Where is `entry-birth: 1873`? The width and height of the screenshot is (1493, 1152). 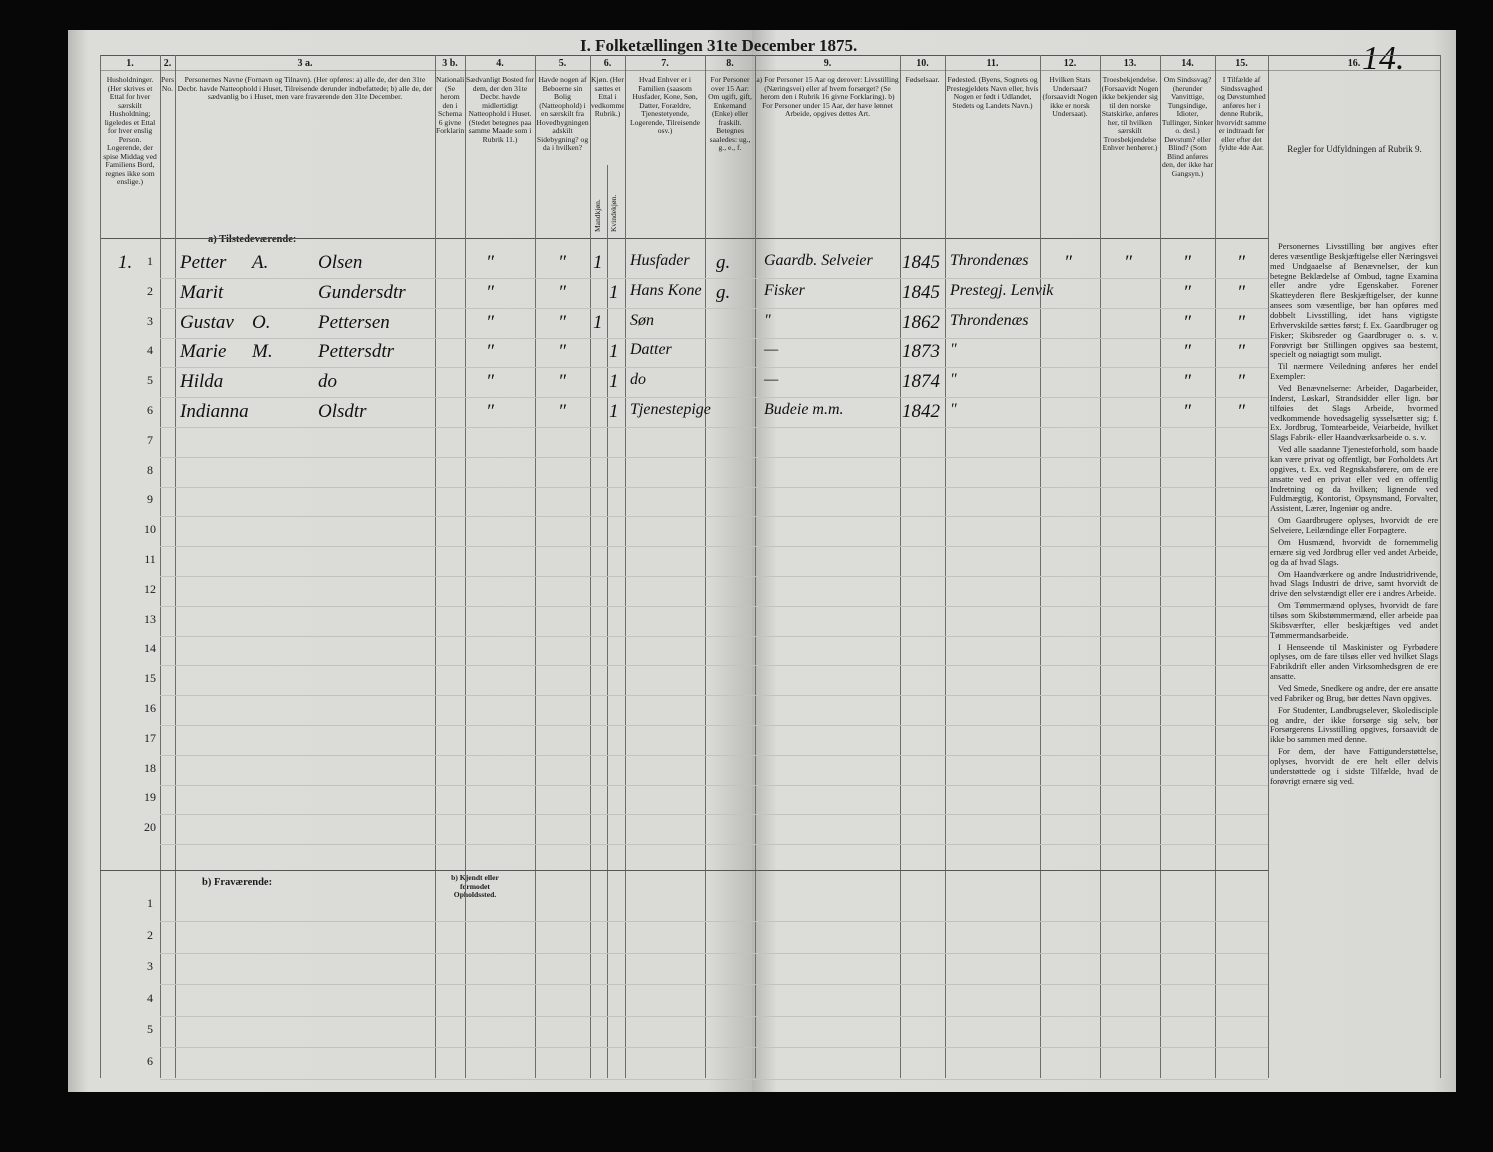 entry-birth: 1873 is located at coordinates (921, 352).